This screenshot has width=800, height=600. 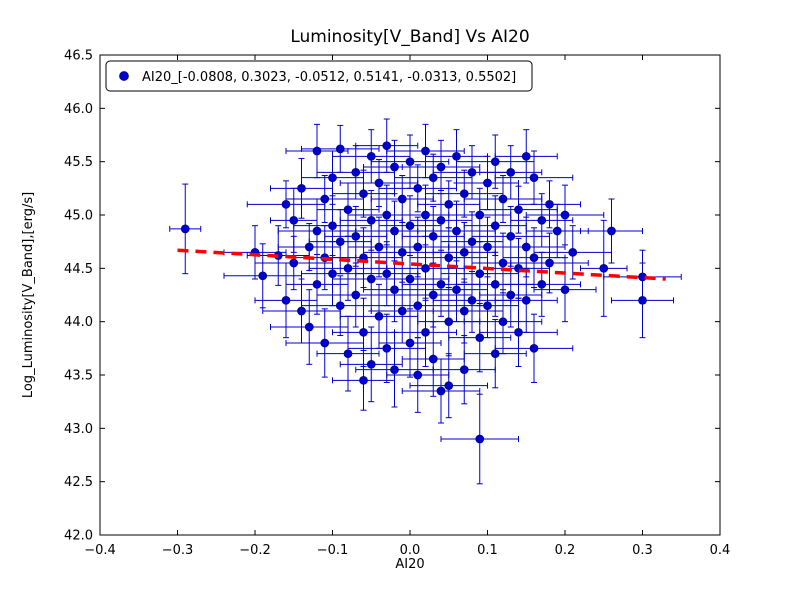 What do you see at coordinates (255, 550) in the screenshot?
I see `x-tick-label: −0.2` at bounding box center [255, 550].